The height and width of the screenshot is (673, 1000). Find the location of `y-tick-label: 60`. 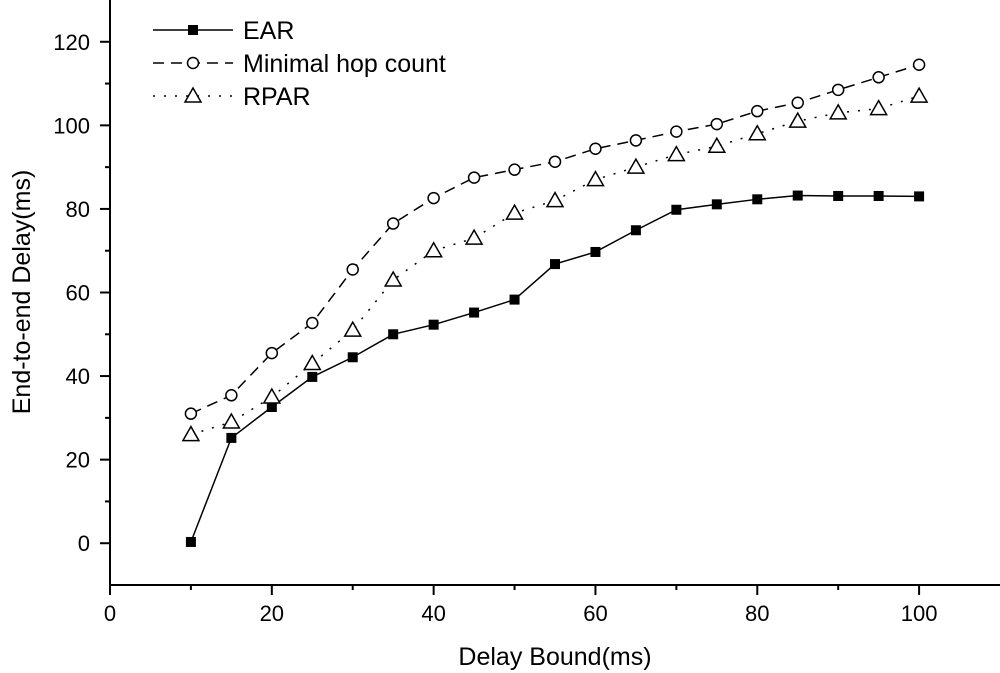

y-tick-label: 60 is located at coordinates (78, 293).